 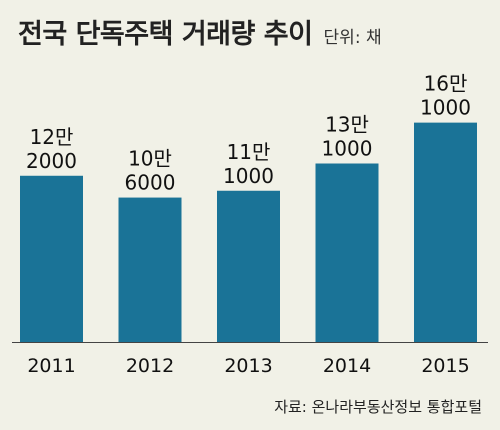 I want to click on value-label-2014-line2: 1000, so click(x=347, y=149).